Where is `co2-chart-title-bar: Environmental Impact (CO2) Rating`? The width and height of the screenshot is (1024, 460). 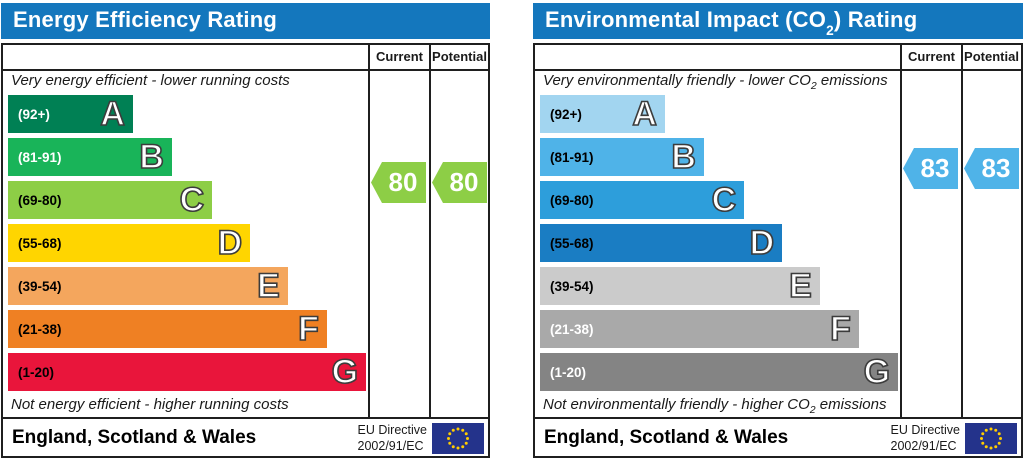 co2-chart-title-bar: Environmental Impact (CO2) Rating is located at coordinates (778, 21).